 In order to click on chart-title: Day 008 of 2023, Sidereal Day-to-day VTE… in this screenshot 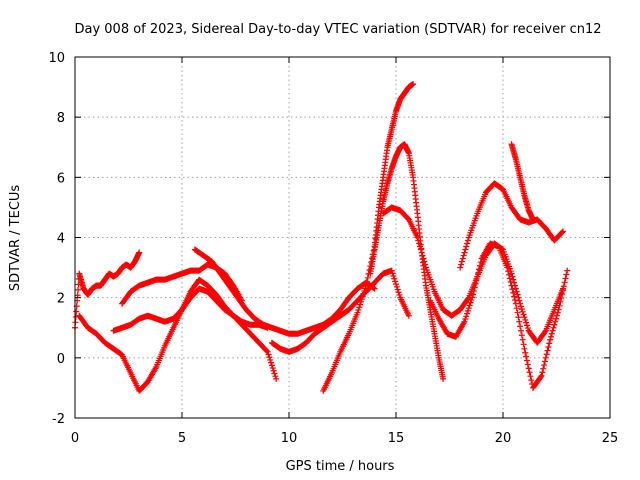, I will do `click(337, 29)`.